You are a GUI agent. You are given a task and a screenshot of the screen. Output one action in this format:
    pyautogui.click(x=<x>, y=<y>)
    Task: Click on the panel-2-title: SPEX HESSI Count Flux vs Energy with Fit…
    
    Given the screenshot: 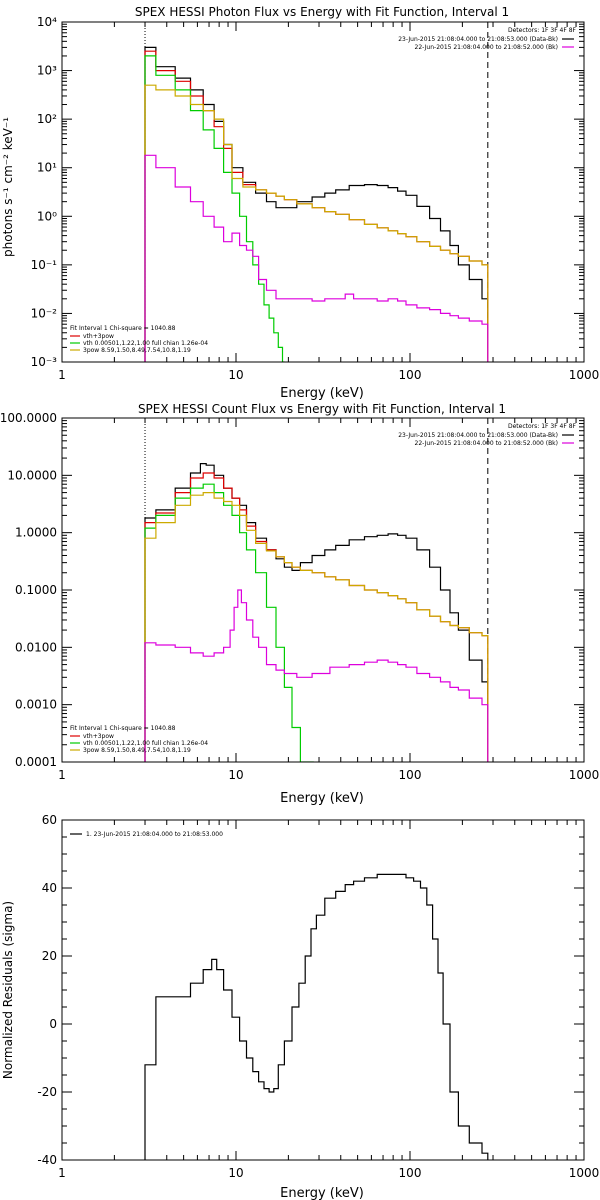 What is the action you would take?
    pyautogui.click(x=322, y=409)
    